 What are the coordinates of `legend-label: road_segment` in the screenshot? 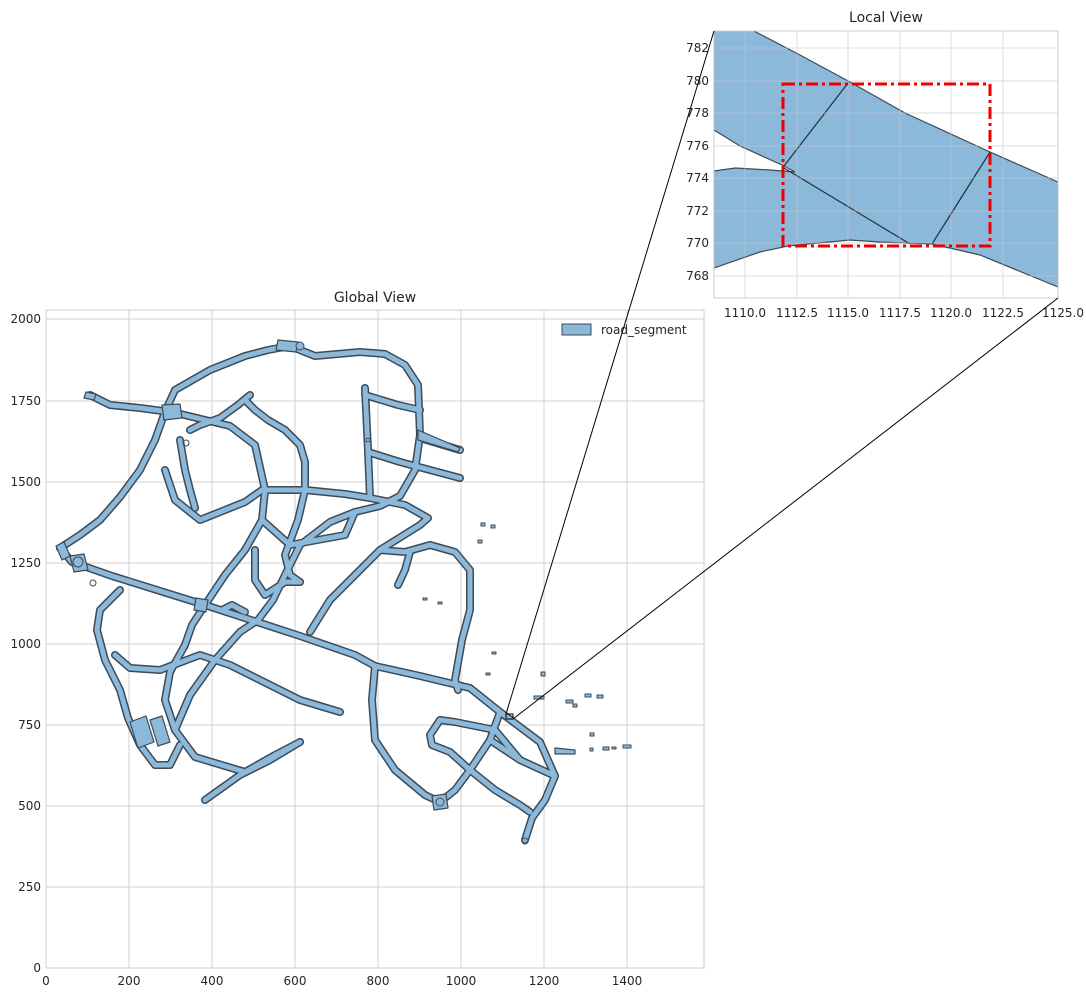 It's located at (644, 330).